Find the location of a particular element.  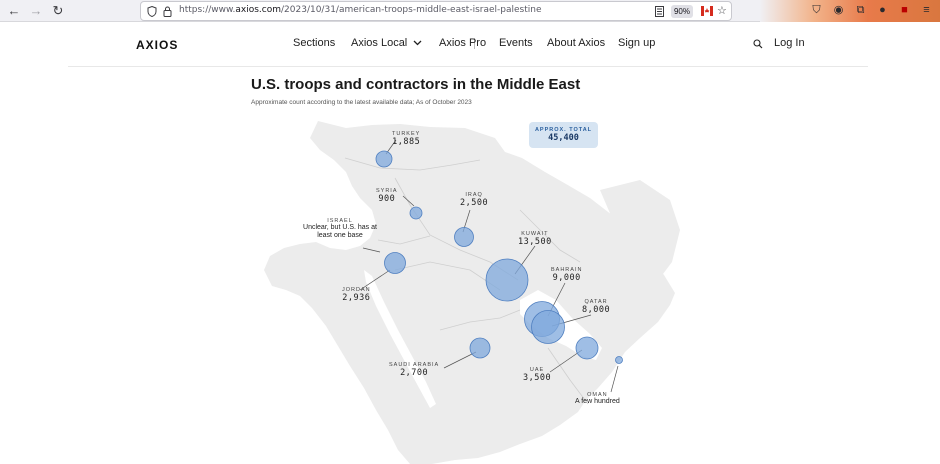

country-name: UAE is located at coordinates (537, 370).